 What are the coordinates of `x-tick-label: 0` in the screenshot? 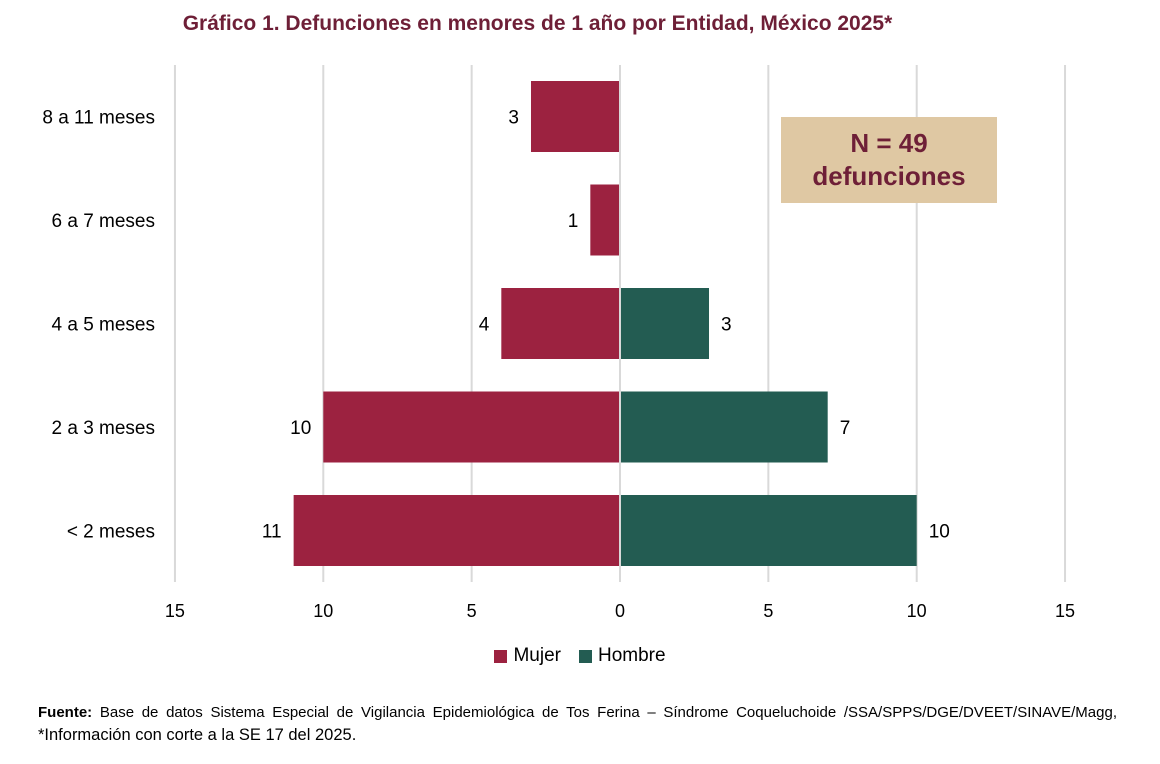 It's located at (620, 611).